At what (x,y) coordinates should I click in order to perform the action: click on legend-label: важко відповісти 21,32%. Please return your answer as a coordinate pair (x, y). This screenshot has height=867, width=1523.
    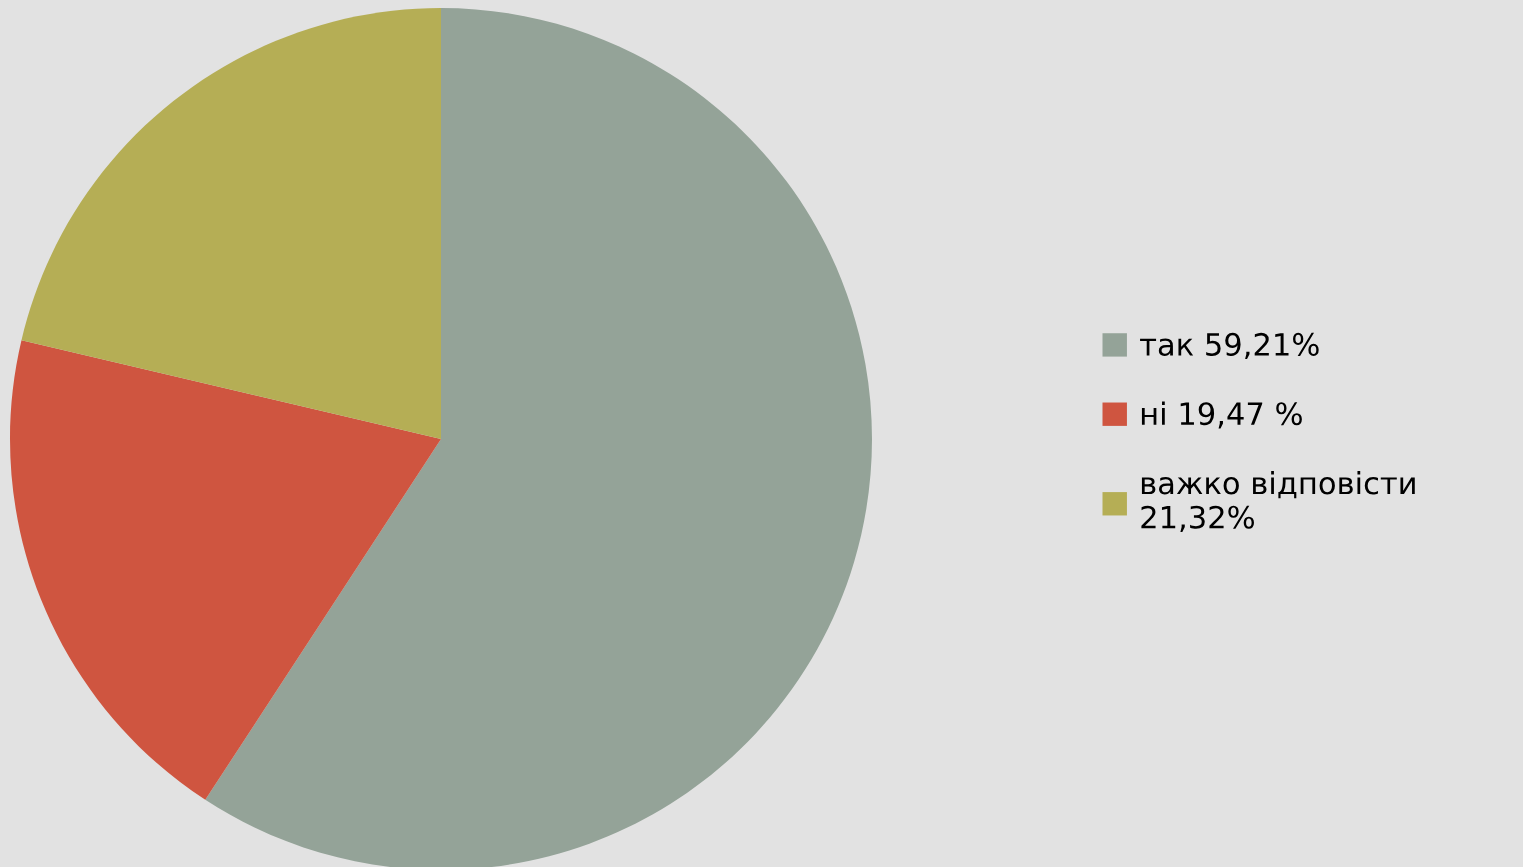
    Looking at the image, I should click on (1278, 501).